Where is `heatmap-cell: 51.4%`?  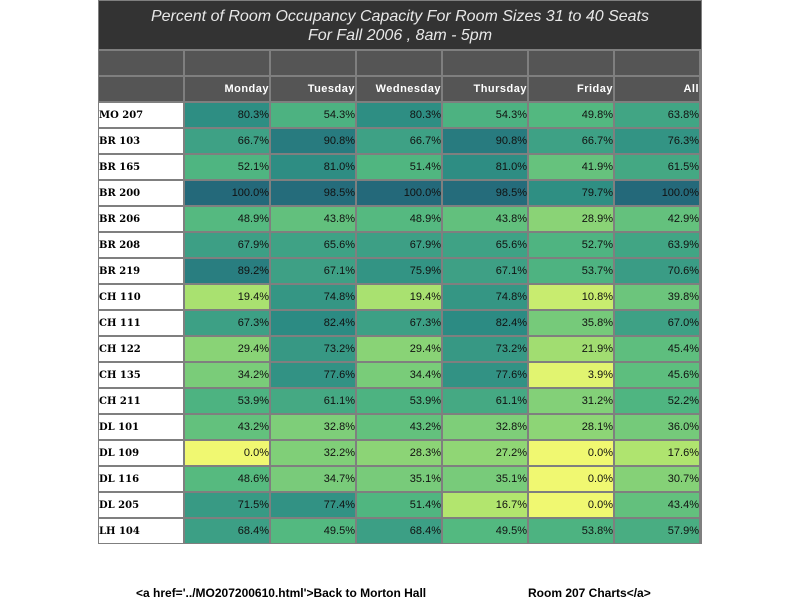 heatmap-cell: 51.4% is located at coordinates (399, 505).